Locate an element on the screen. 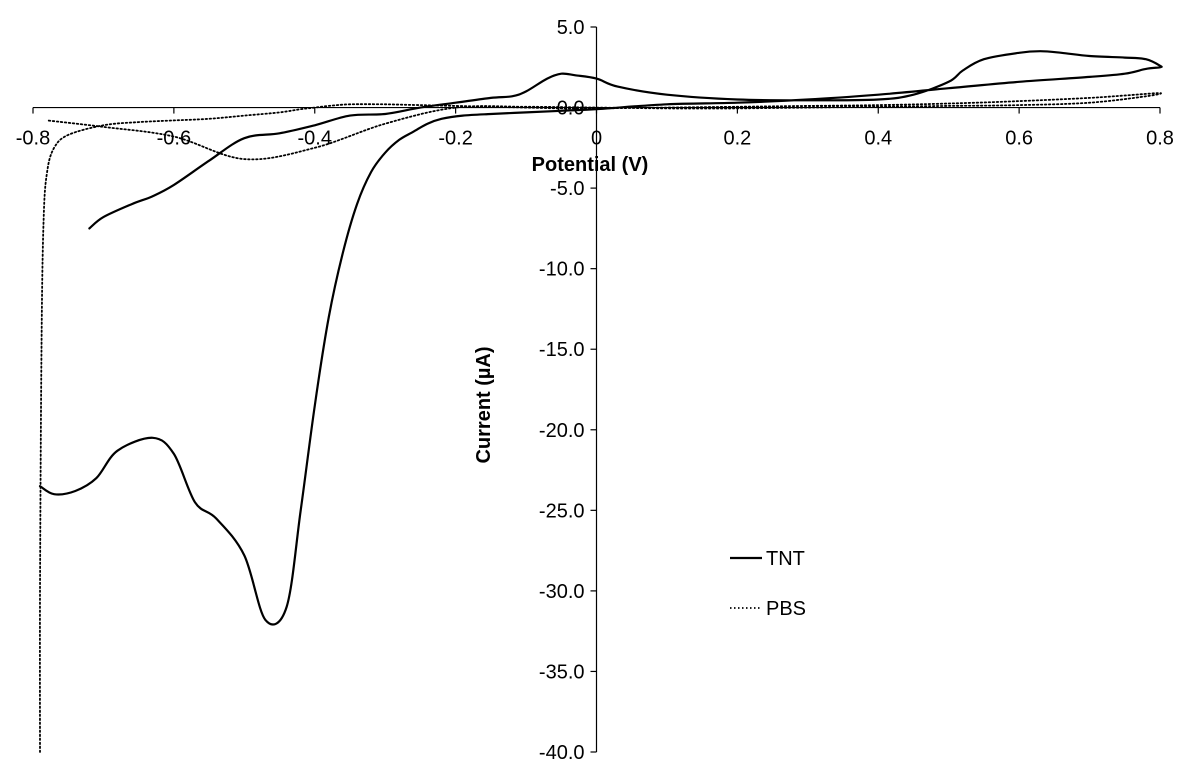  legend: TNT PBS is located at coordinates (768, 584).